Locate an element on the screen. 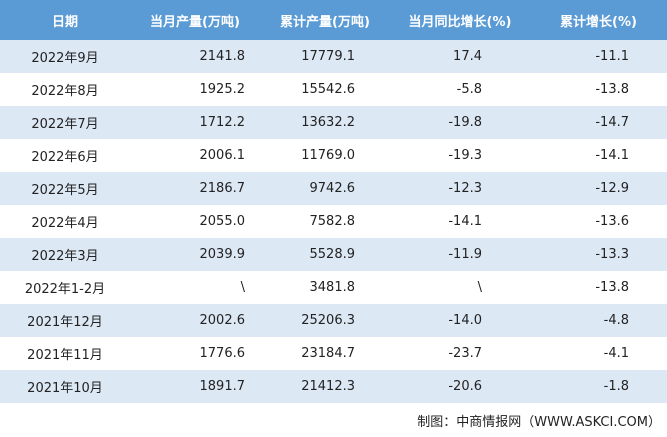 This screenshot has height=437, width=667. column-header: 当月产量(万吨) is located at coordinates (195, 20).